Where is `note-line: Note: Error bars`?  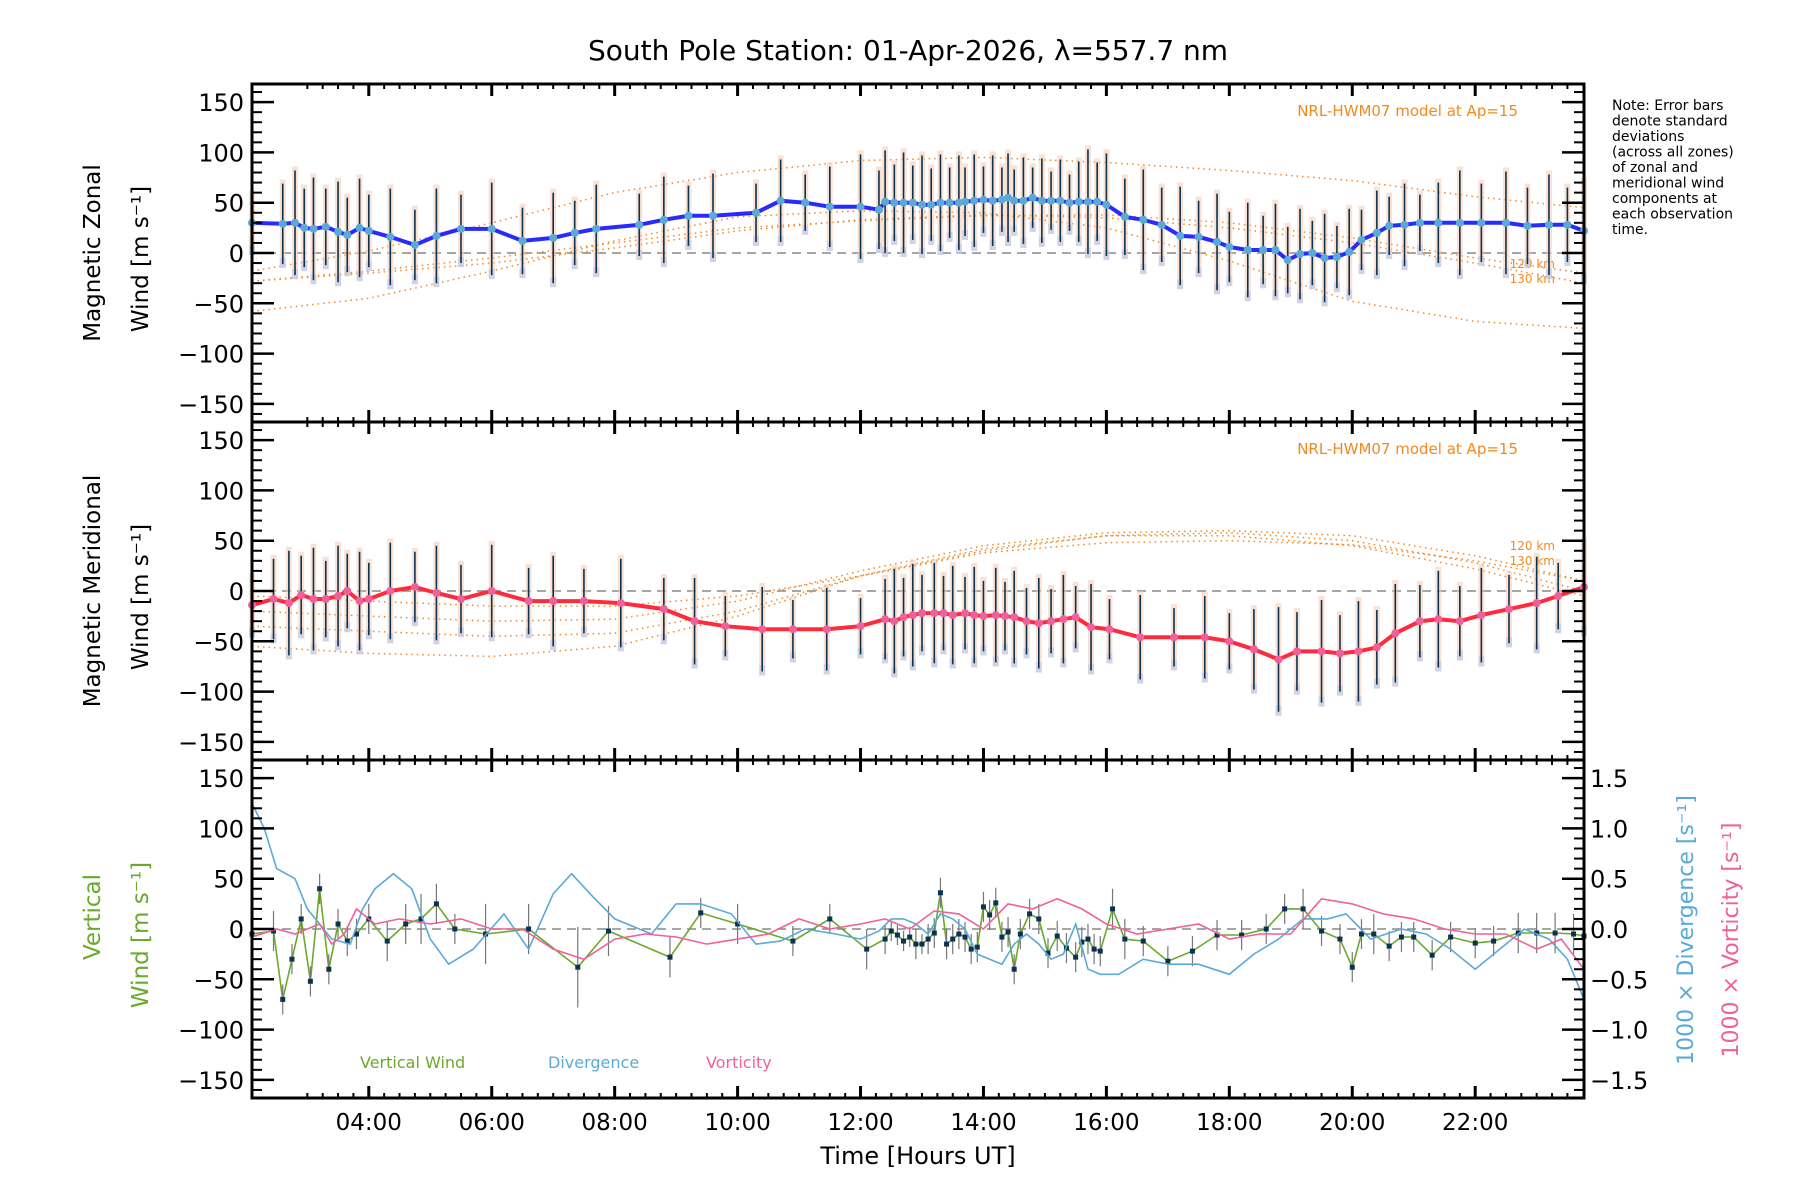
note-line: Note: Error bars is located at coordinates (1667, 106).